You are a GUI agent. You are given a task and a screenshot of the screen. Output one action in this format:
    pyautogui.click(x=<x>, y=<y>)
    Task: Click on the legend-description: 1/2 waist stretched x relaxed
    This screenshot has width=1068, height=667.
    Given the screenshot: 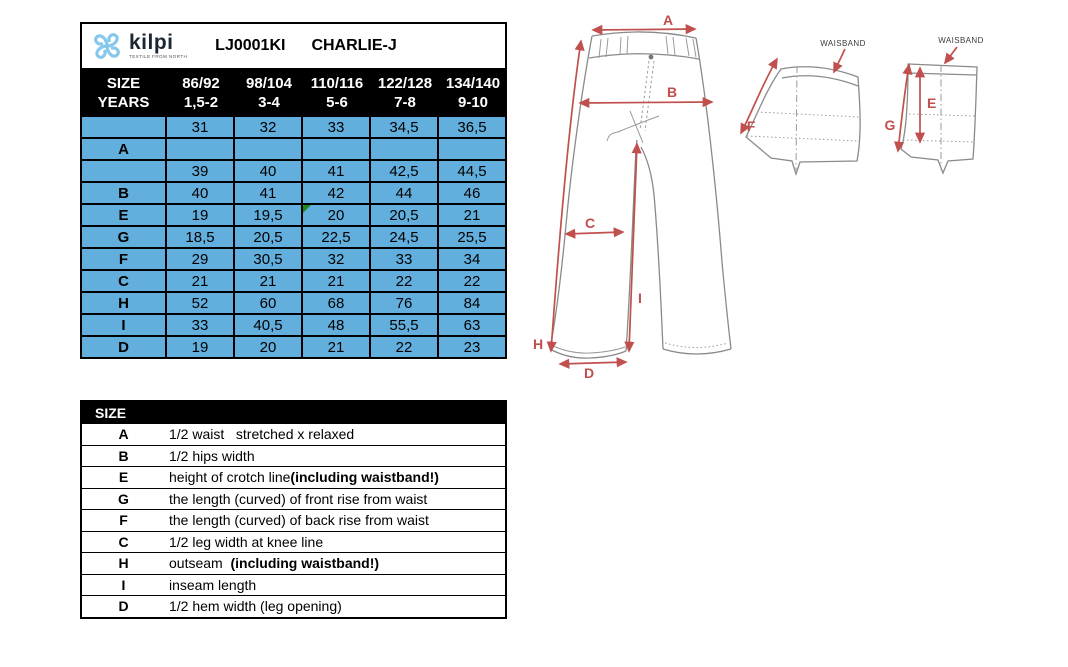 What is the action you would take?
    pyautogui.click(x=335, y=434)
    